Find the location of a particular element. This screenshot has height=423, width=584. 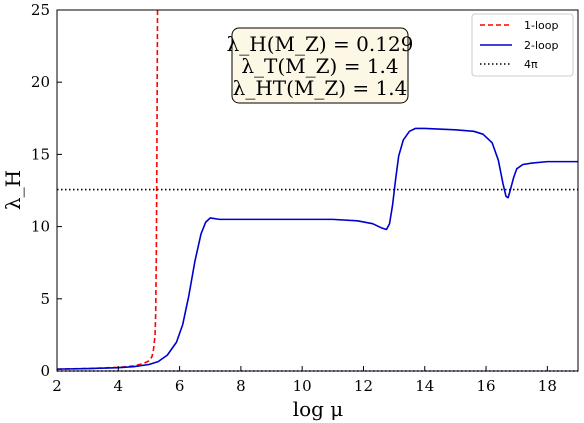

y-axis-label: λ_H is located at coordinates (13, 190).